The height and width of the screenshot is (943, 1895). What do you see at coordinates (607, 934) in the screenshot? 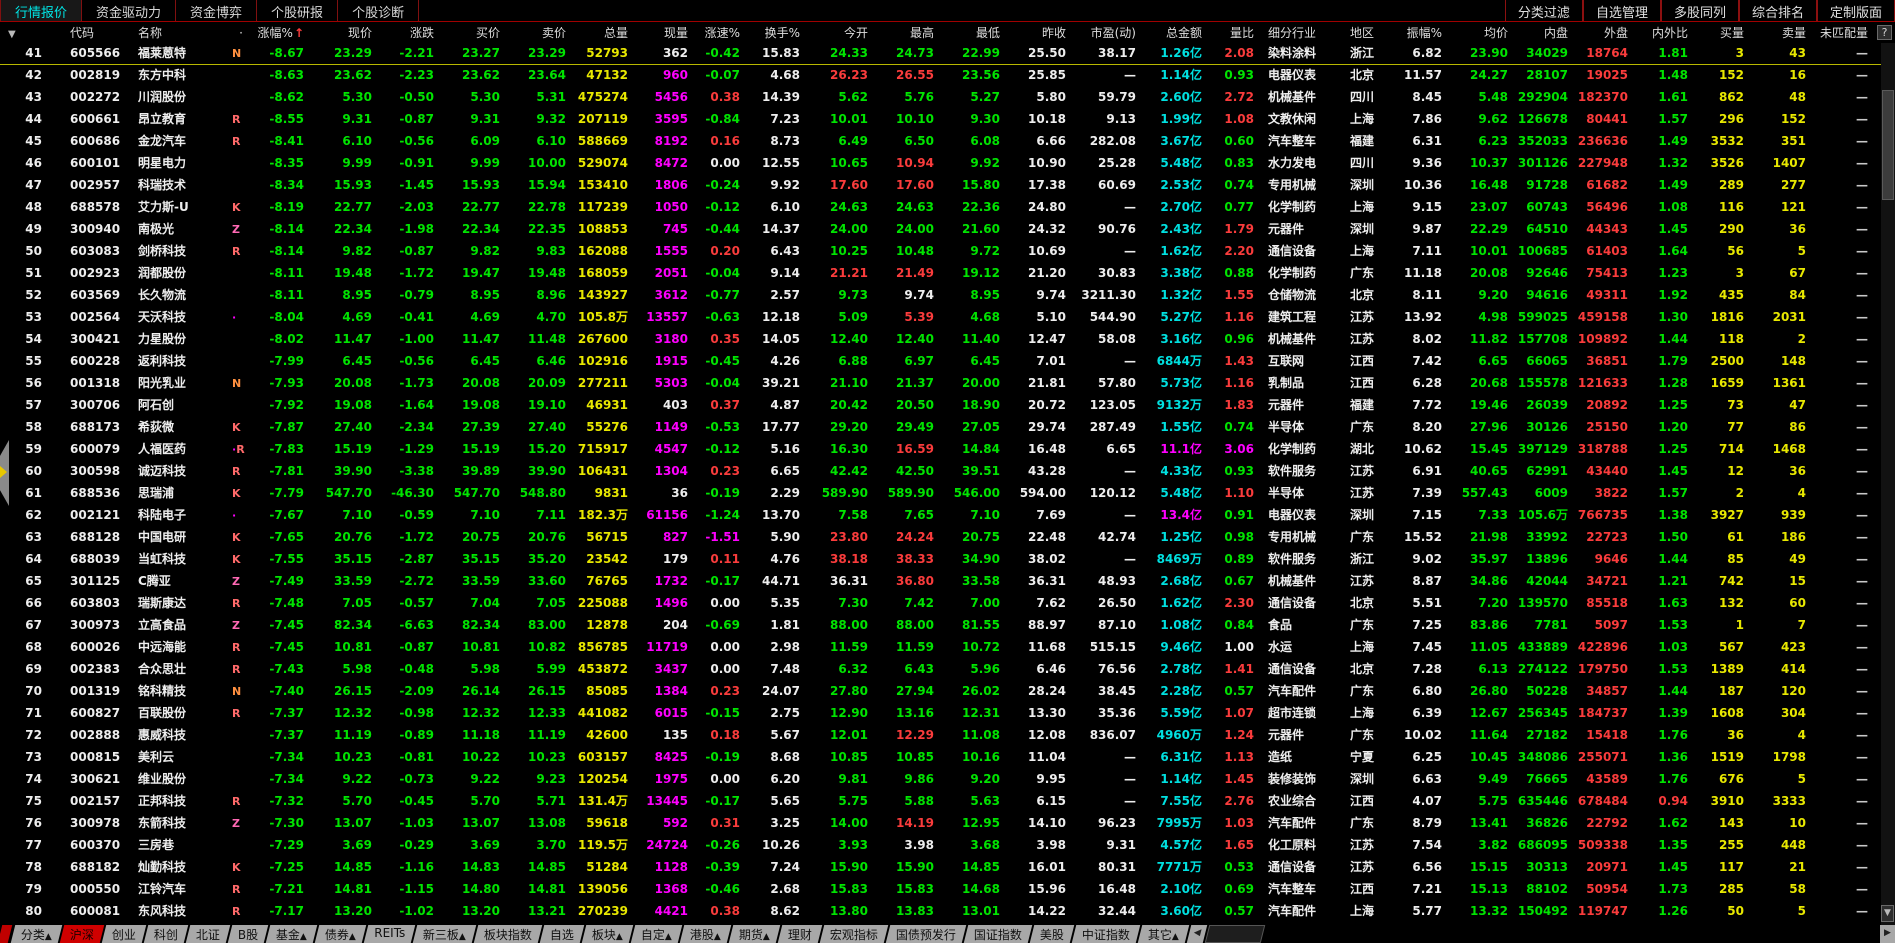
I see `bottom-tab-13: 板块▲` at bounding box center [607, 934].